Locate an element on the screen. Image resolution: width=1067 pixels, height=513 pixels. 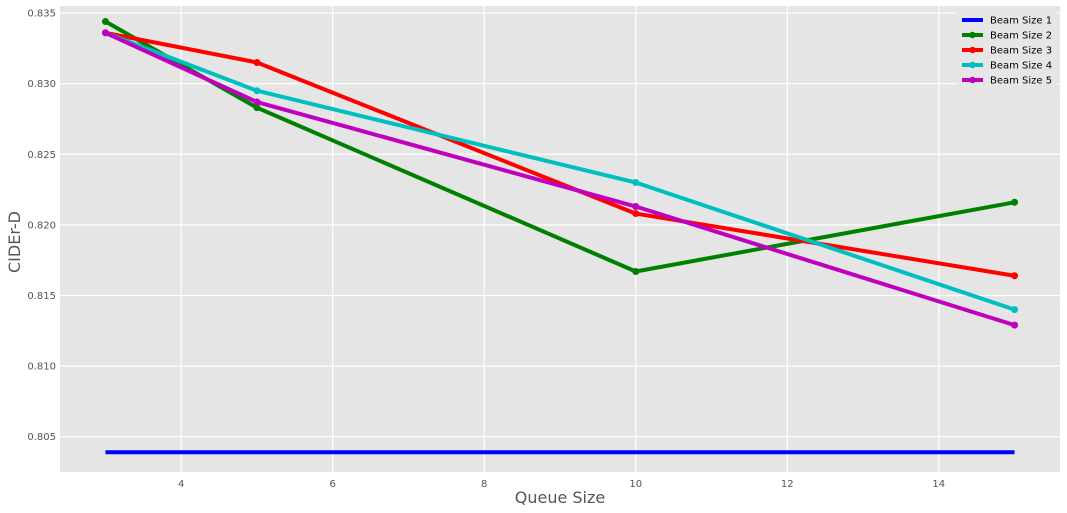
legend-label: Beam Size 1 is located at coordinates (1021, 21).